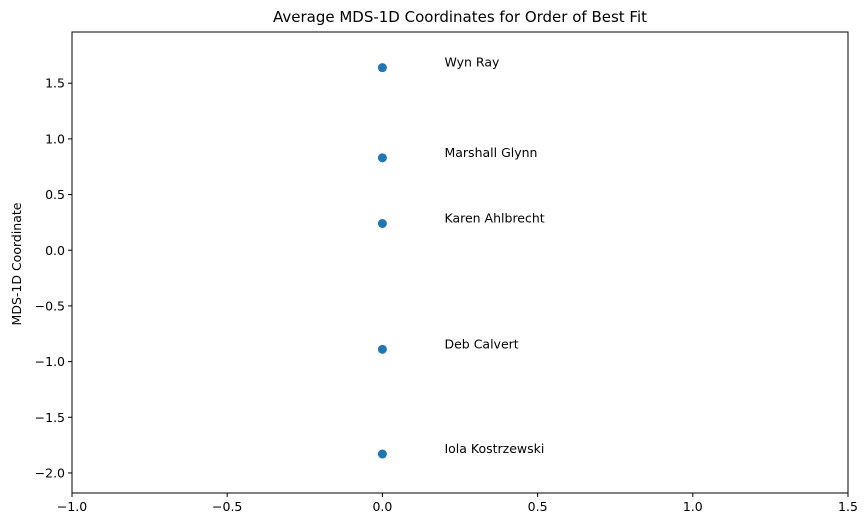 Image resolution: width=868 pixels, height=528 pixels. What do you see at coordinates (481, 343) in the screenshot?
I see `point-label: Deb Calvert` at bounding box center [481, 343].